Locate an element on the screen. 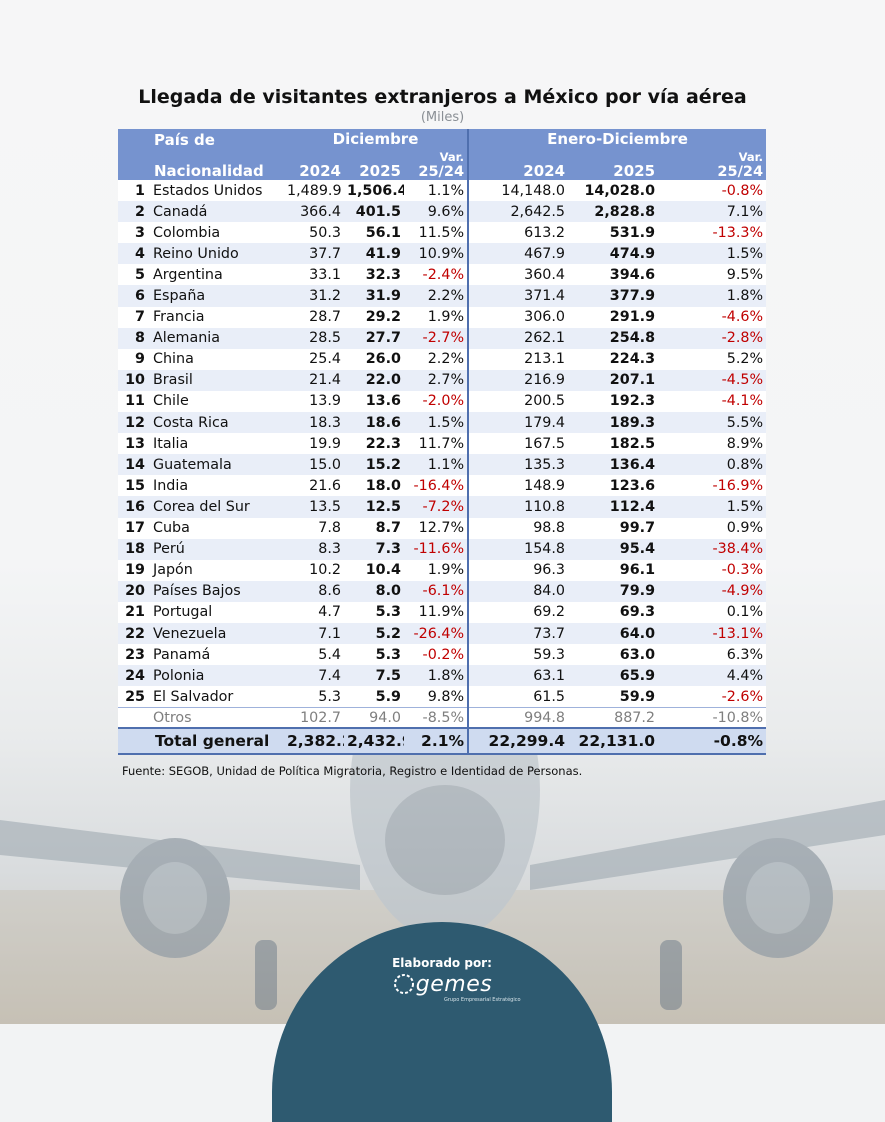 Image resolution: width=885 pixels, height=1122 pixels. yr-var-cell: 0.8% is located at coordinates (712, 465).